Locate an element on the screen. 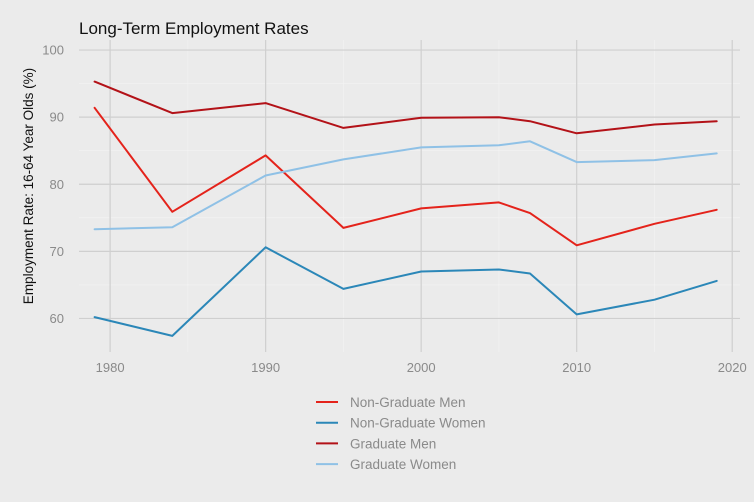 The image size is (754, 502). series-line-graduate-men is located at coordinates (405, 107).